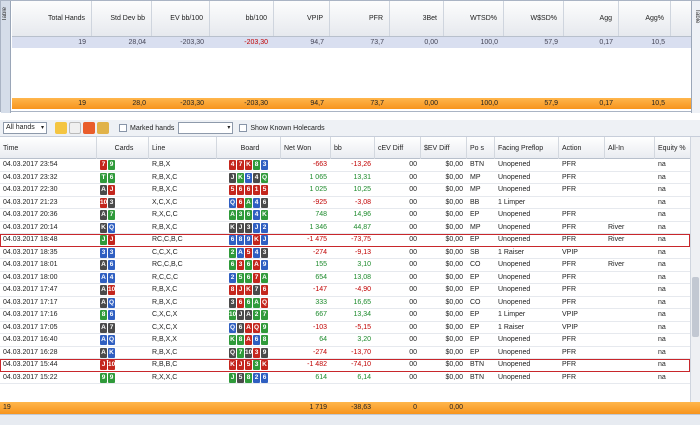 This screenshot has height=425, width=700. I want to click on summary-col-header: EV bb/100, so click(181, 18).